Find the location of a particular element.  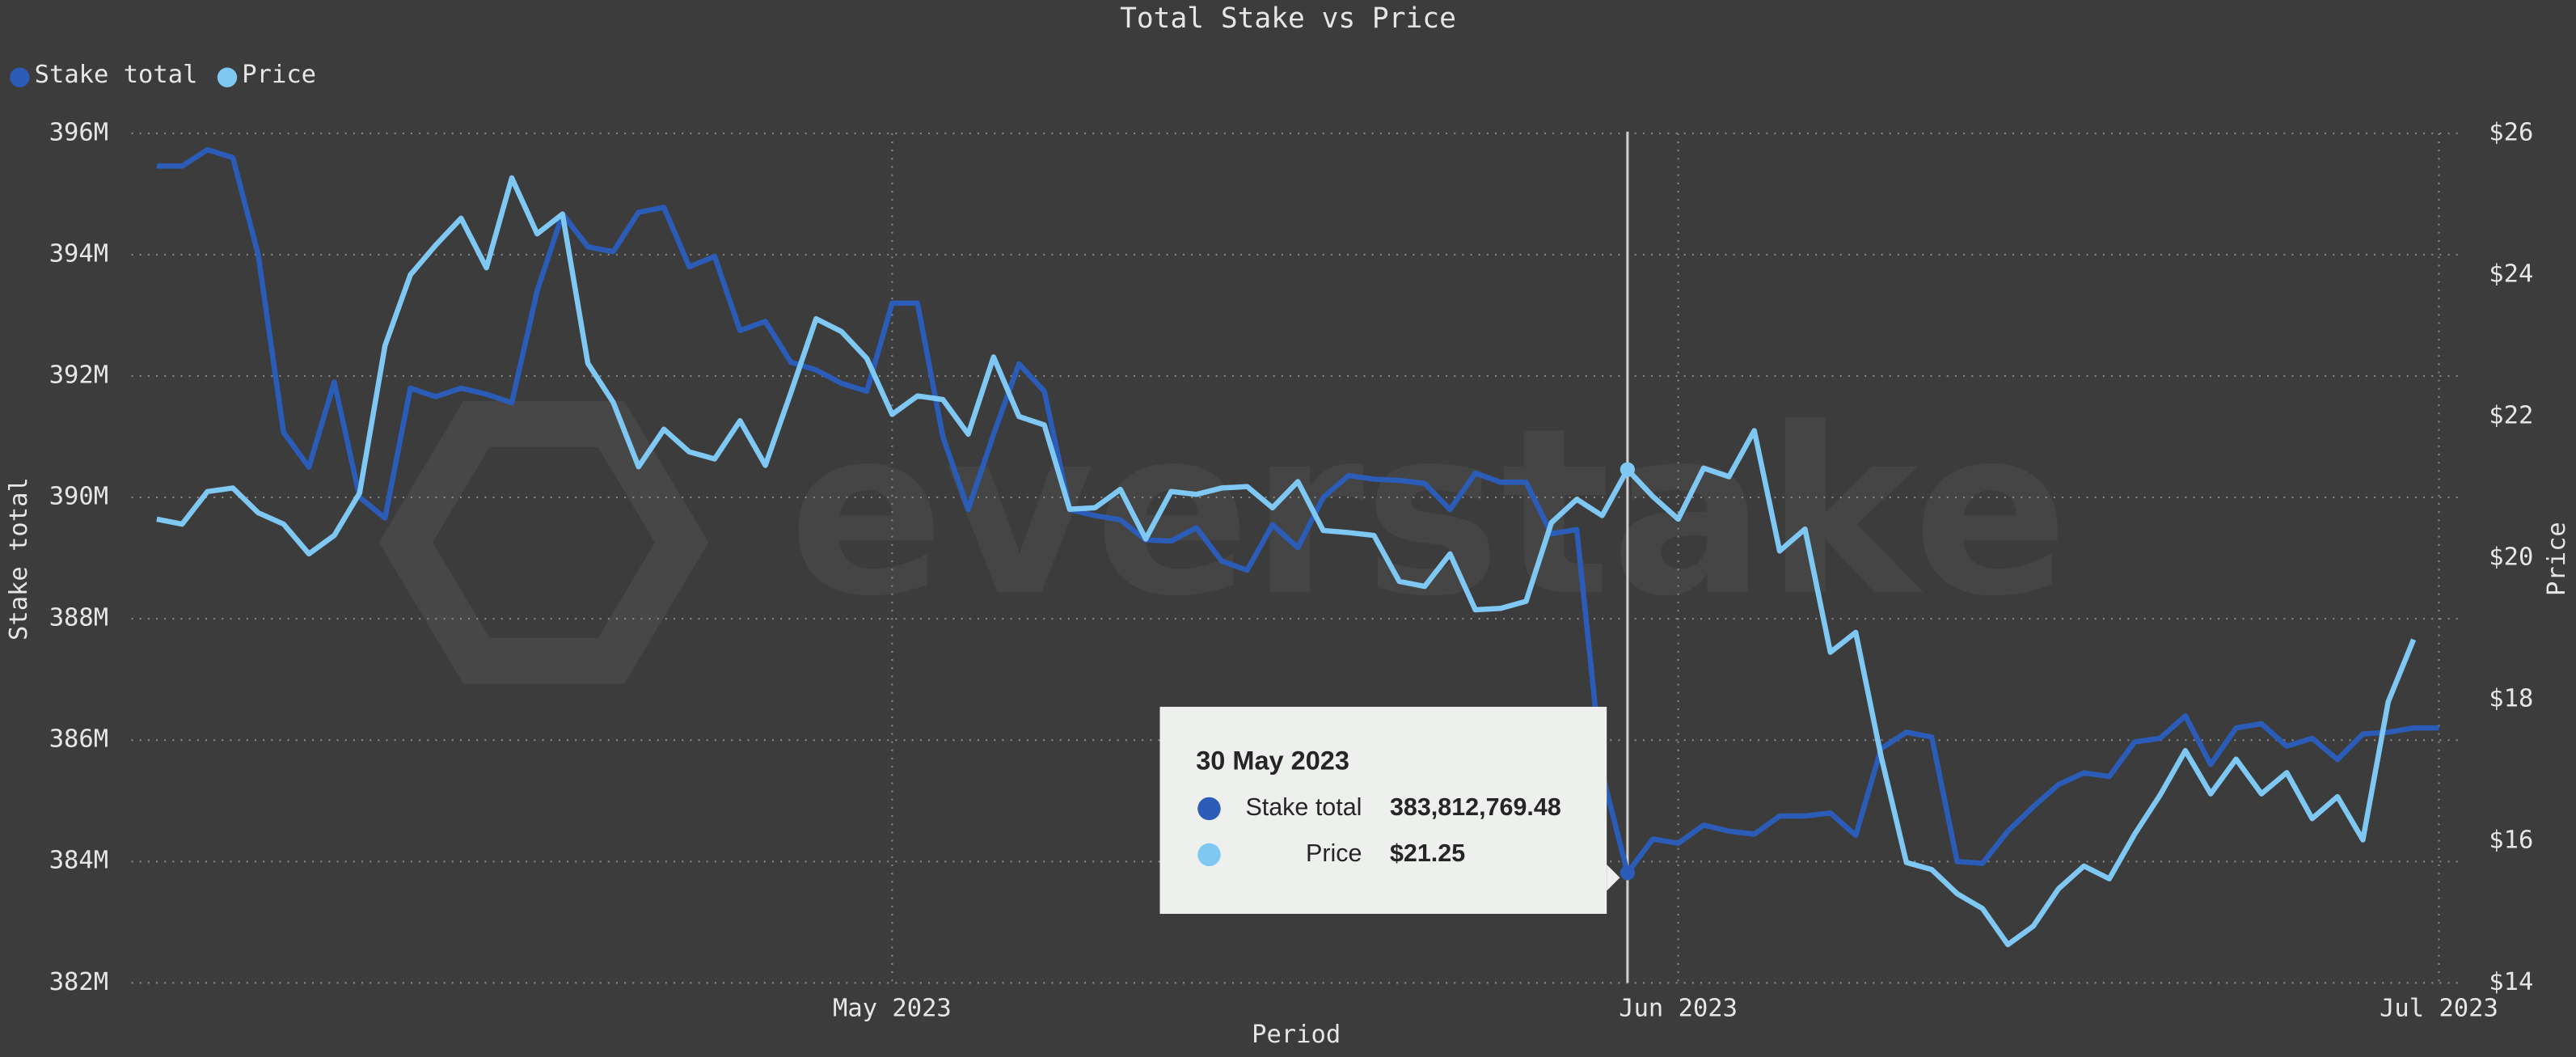

x-tick-label: Jul 2023 is located at coordinates (2439, 1008).